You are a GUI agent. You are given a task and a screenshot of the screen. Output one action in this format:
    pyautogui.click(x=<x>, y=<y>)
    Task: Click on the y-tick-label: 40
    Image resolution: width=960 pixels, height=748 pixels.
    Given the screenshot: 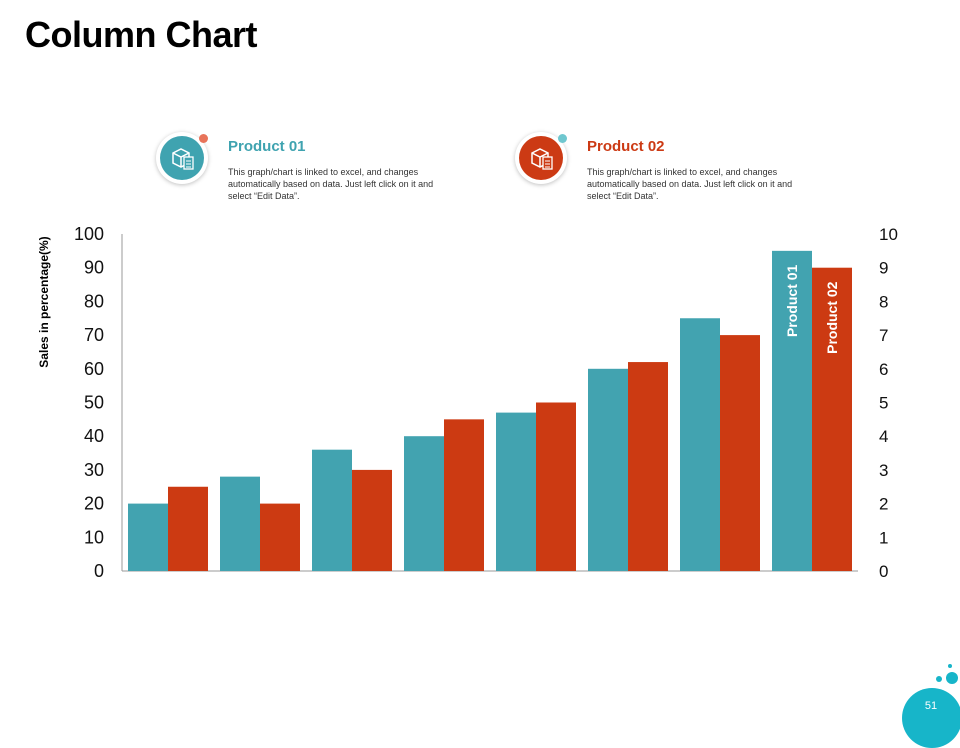 What is the action you would take?
    pyautogui.click(x=94, y=436)
    